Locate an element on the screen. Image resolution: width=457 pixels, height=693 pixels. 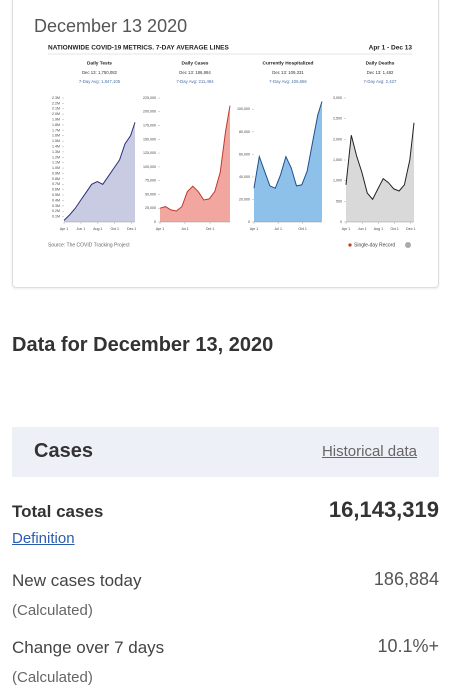
row-value: 186,884 is located at coordinates (406, 579).